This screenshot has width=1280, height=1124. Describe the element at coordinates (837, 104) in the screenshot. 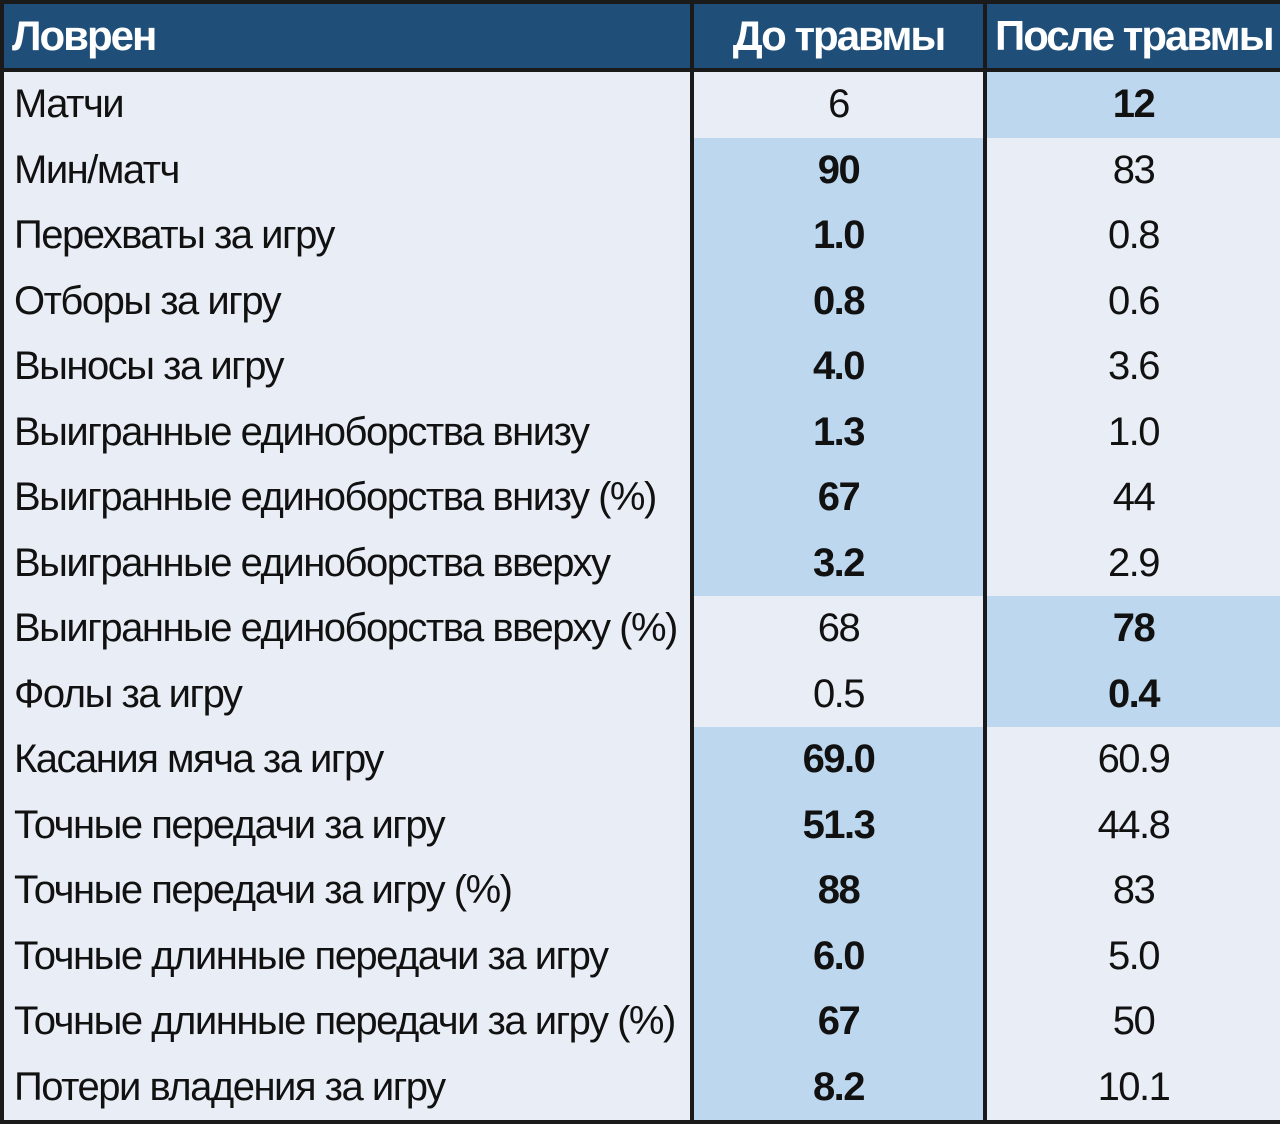

I see `before-value: 6` at that location.